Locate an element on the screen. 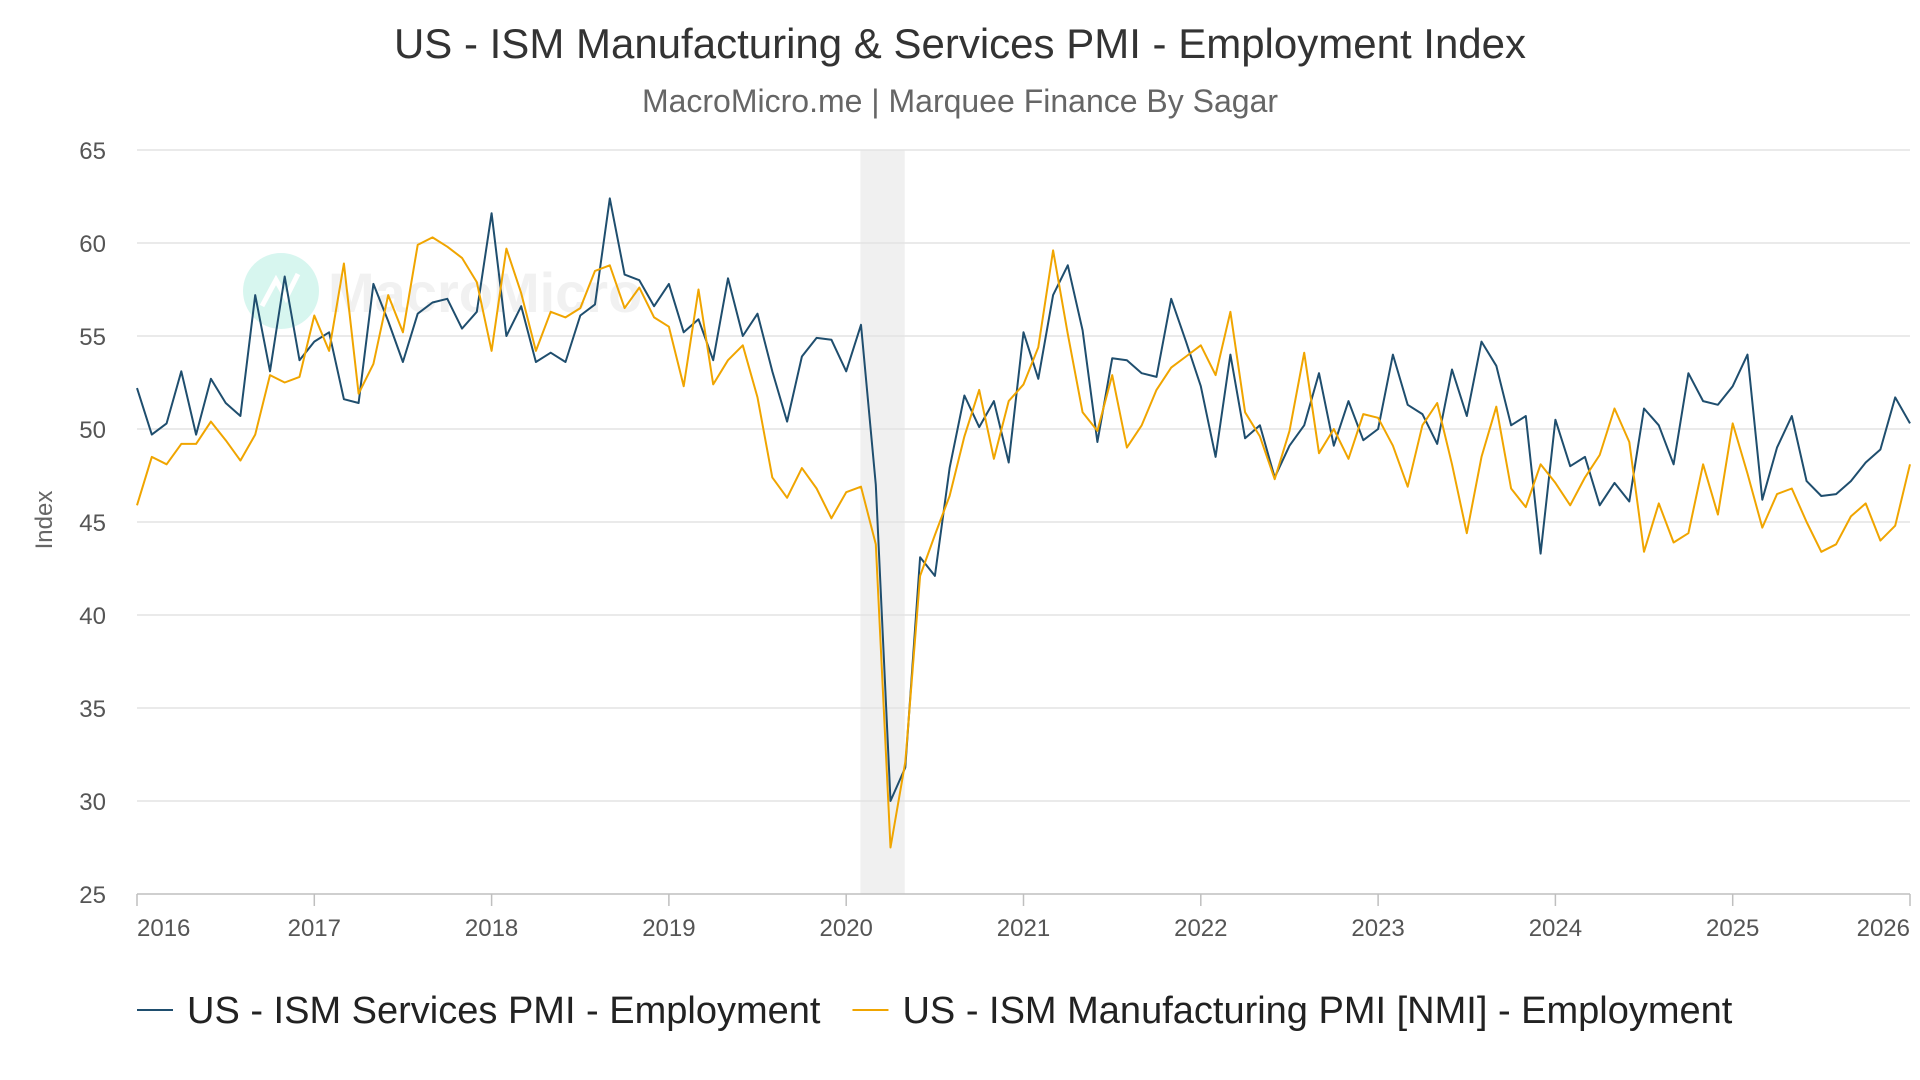 The height and width of the screenshot is (1080, 1920). x-tick-label: 2021 is located at coordinates (1023, 928).